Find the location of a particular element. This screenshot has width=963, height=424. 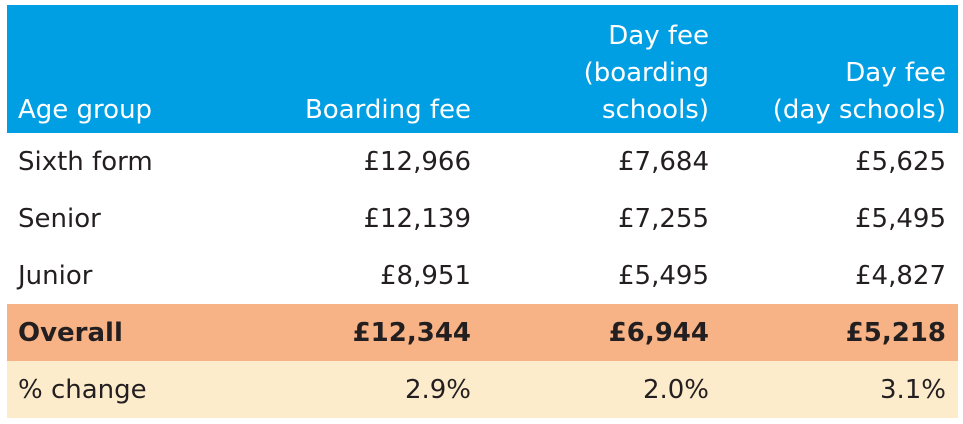

overall-row: Overall £12,344 £6,944 £5,218 is located at coordinates (482, 332).